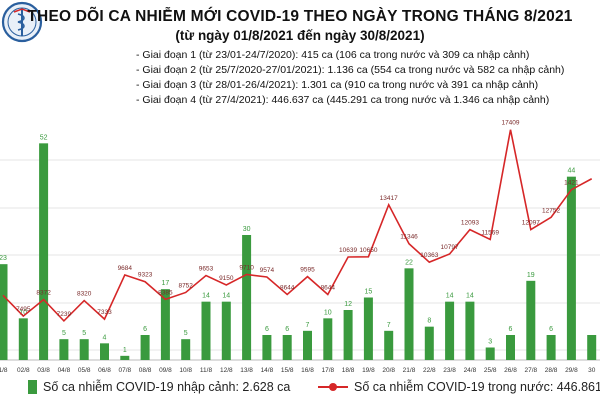 The width and height of the screenshot is (600, 400). I want to click on x-tick-label: 02/8, so click(23, 370).